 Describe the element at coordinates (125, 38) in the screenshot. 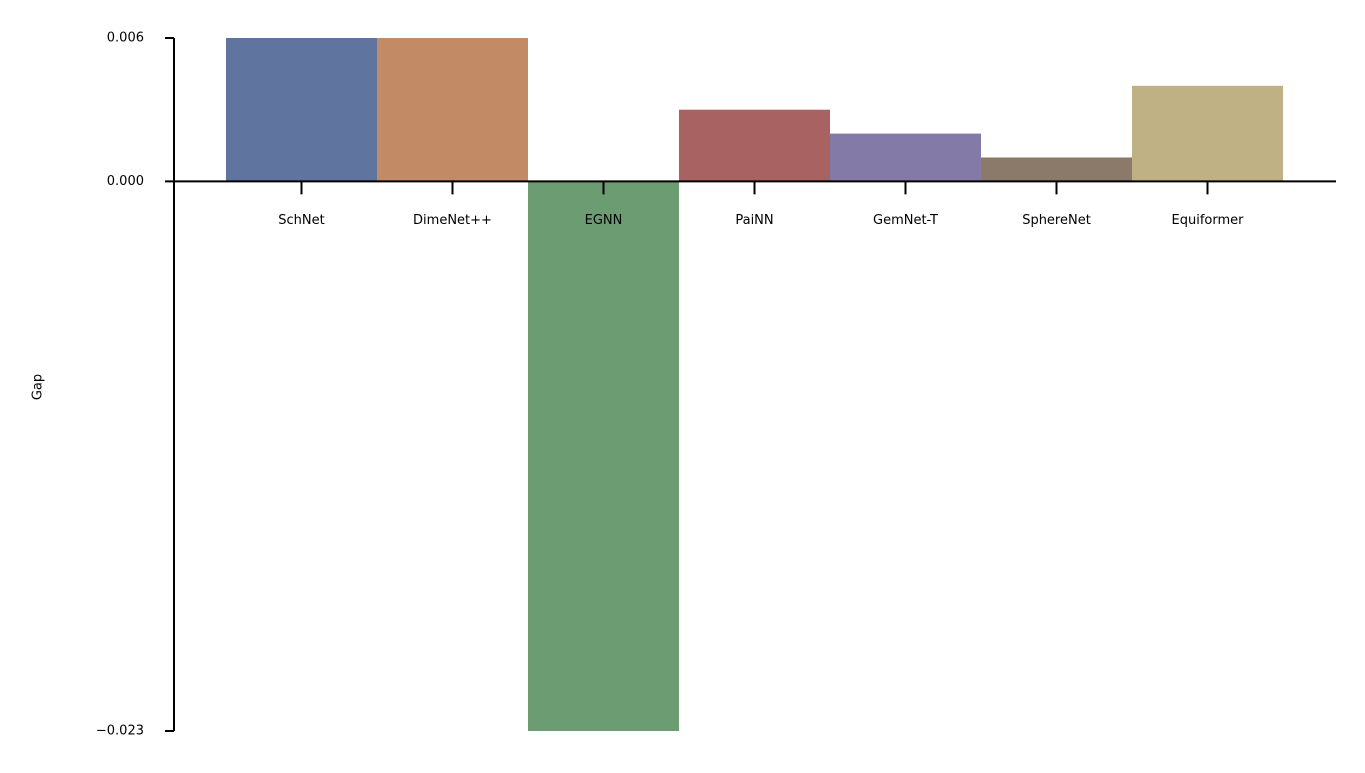

I see `y-tick-label: 0.006` at that location.